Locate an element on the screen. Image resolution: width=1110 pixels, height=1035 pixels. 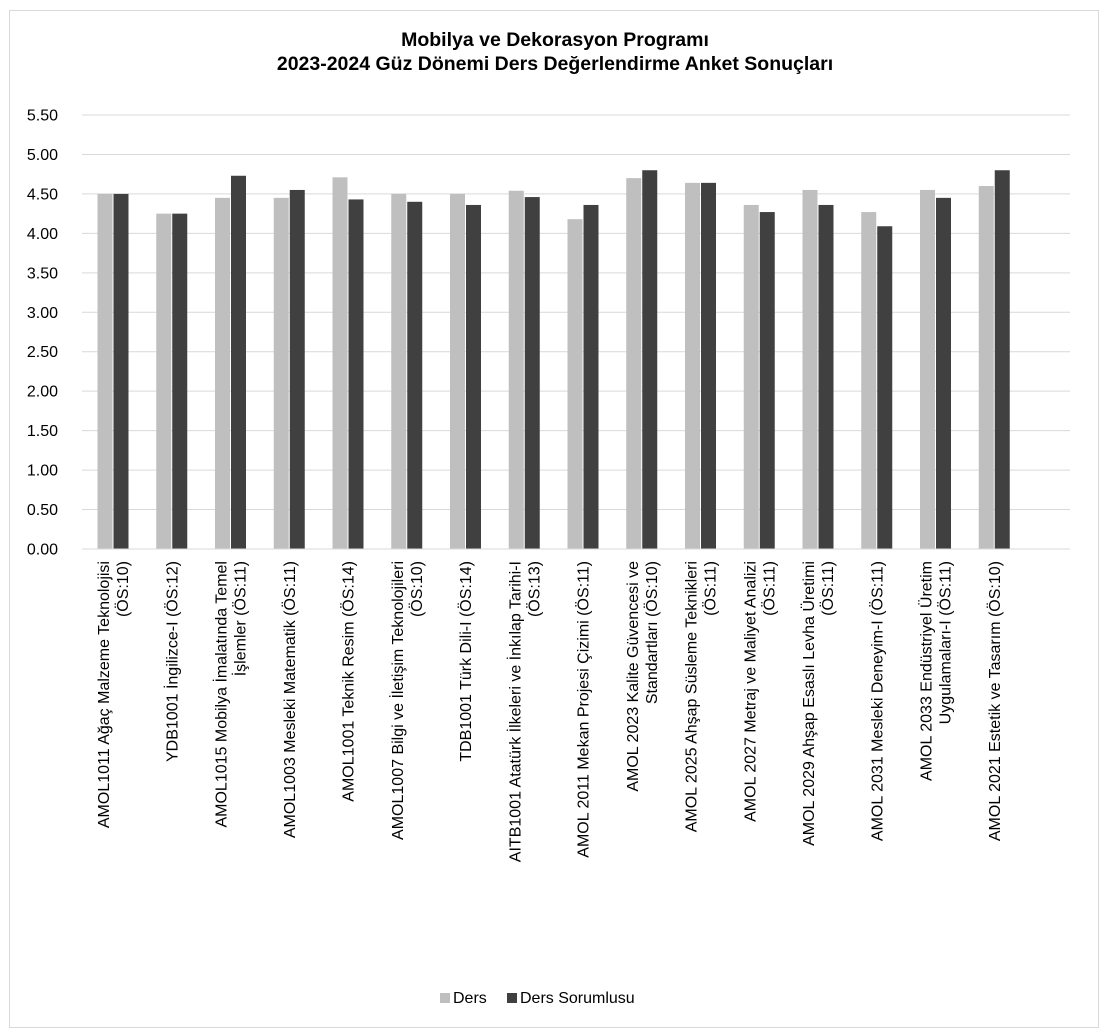
x-category-label-line: AMOL 2031 Mesleki Deneyim-I (ÖS:11) is located at coordinates (877, 701).